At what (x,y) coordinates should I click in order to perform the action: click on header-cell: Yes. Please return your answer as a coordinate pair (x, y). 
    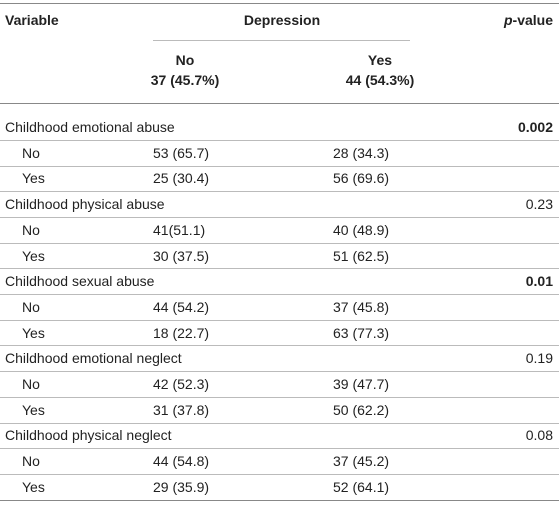
    Looking at the image, I should click on (380, 60).